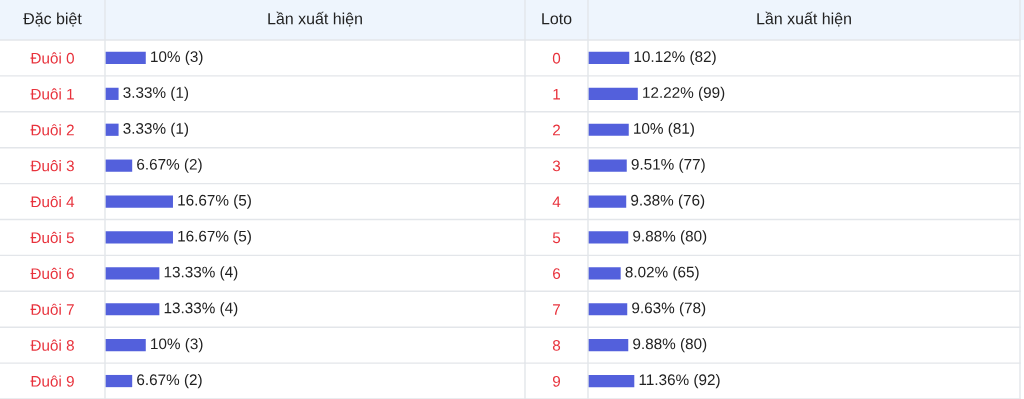 The width and height of the screenshot is (1024, 399). Describe the element at coordinates (679, 381) in the screenshot. I see `data-label: 11.36% (92)` at that location.